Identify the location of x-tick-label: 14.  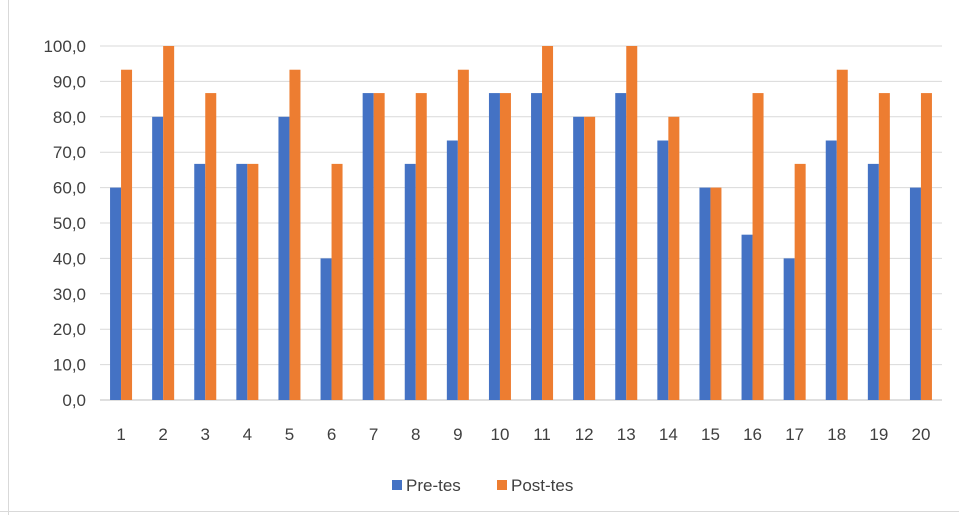
(668, 434).